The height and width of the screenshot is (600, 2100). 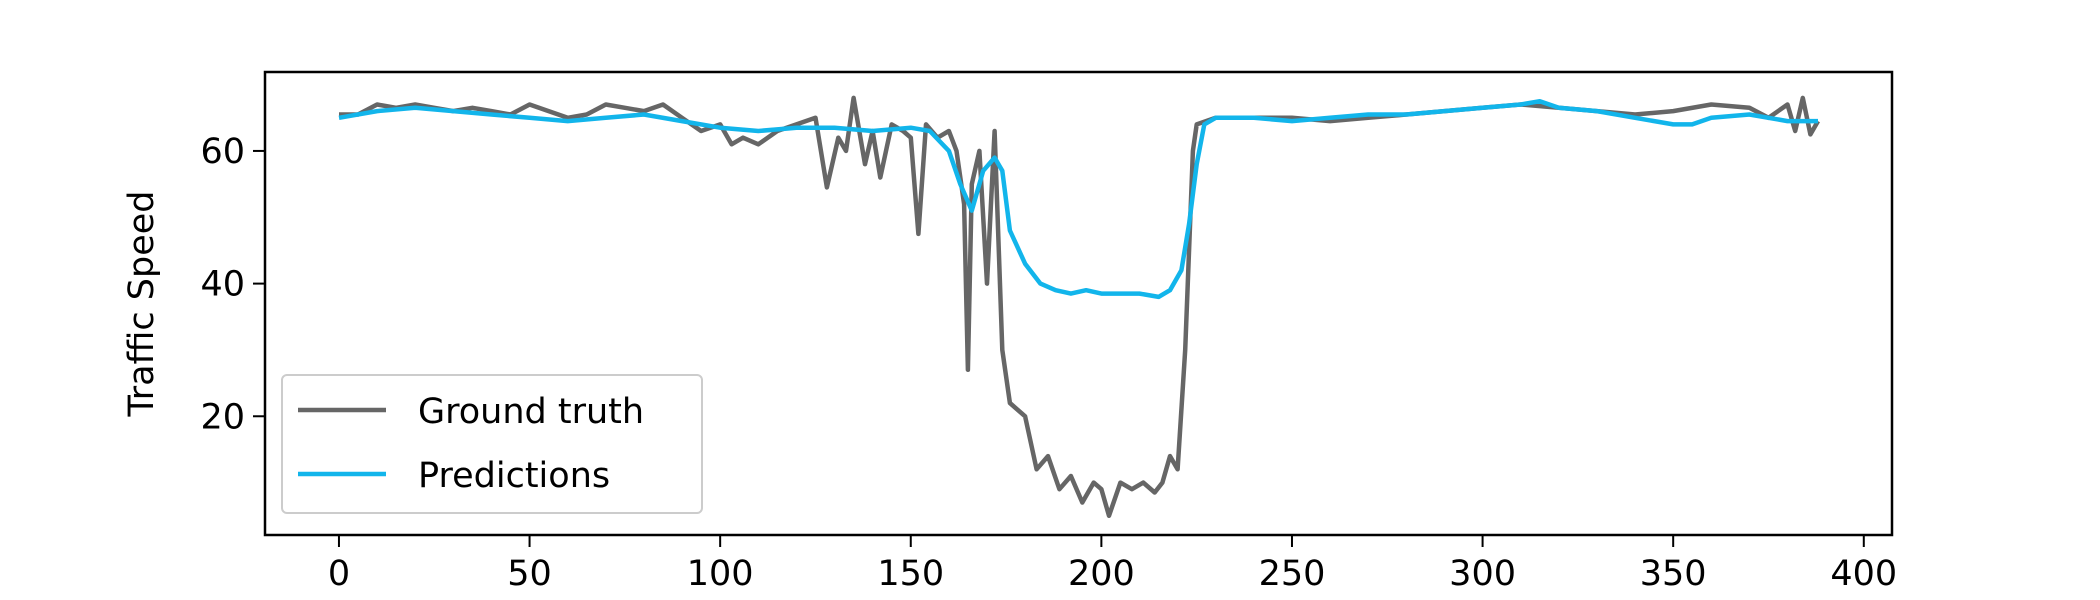 What do you see at coordinates (222, 152) in the screenshot?
I see `y-tick-label: 60` at bounding box center [222, 152].